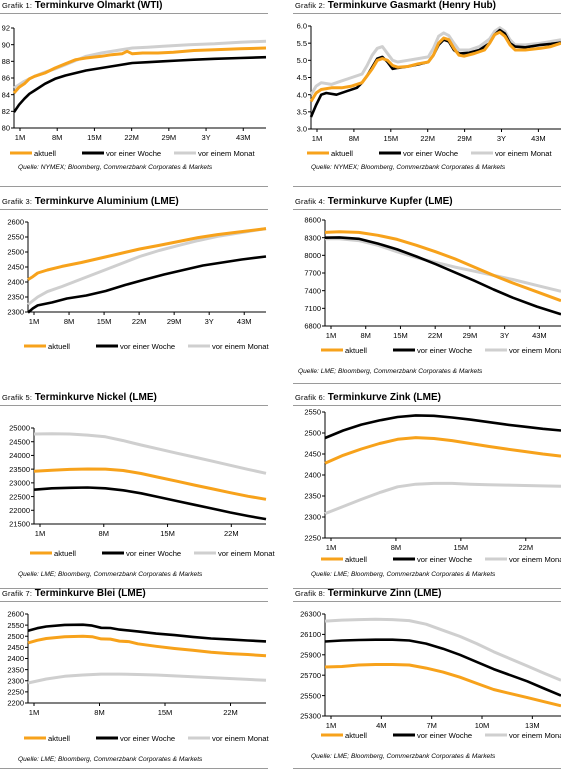  What do you see at coordinates (384, 397) in the screenshot?
I see `chart-title-text: Terminkurve Zink (LME)` at bounding box center [384, 397].